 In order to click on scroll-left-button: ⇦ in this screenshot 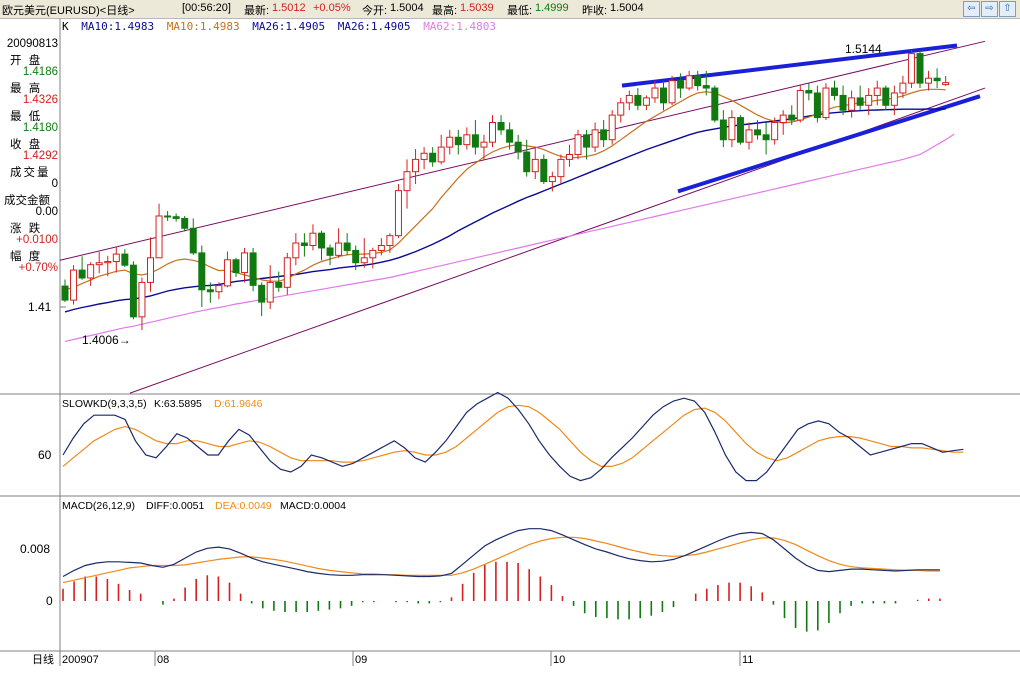, I will do `click(971, 9)`.